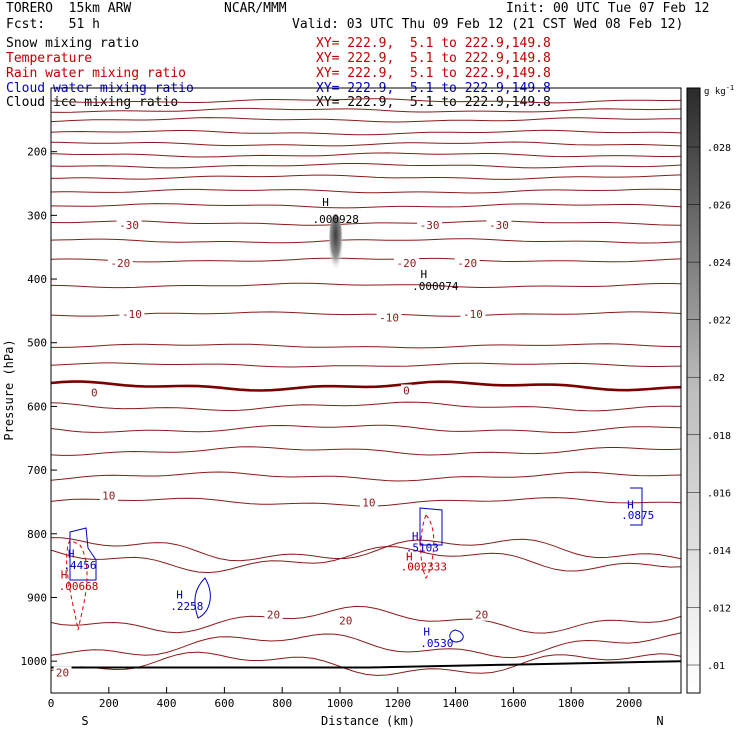  I want to click on colorbar-tick-label: .014, so click(719, 551).